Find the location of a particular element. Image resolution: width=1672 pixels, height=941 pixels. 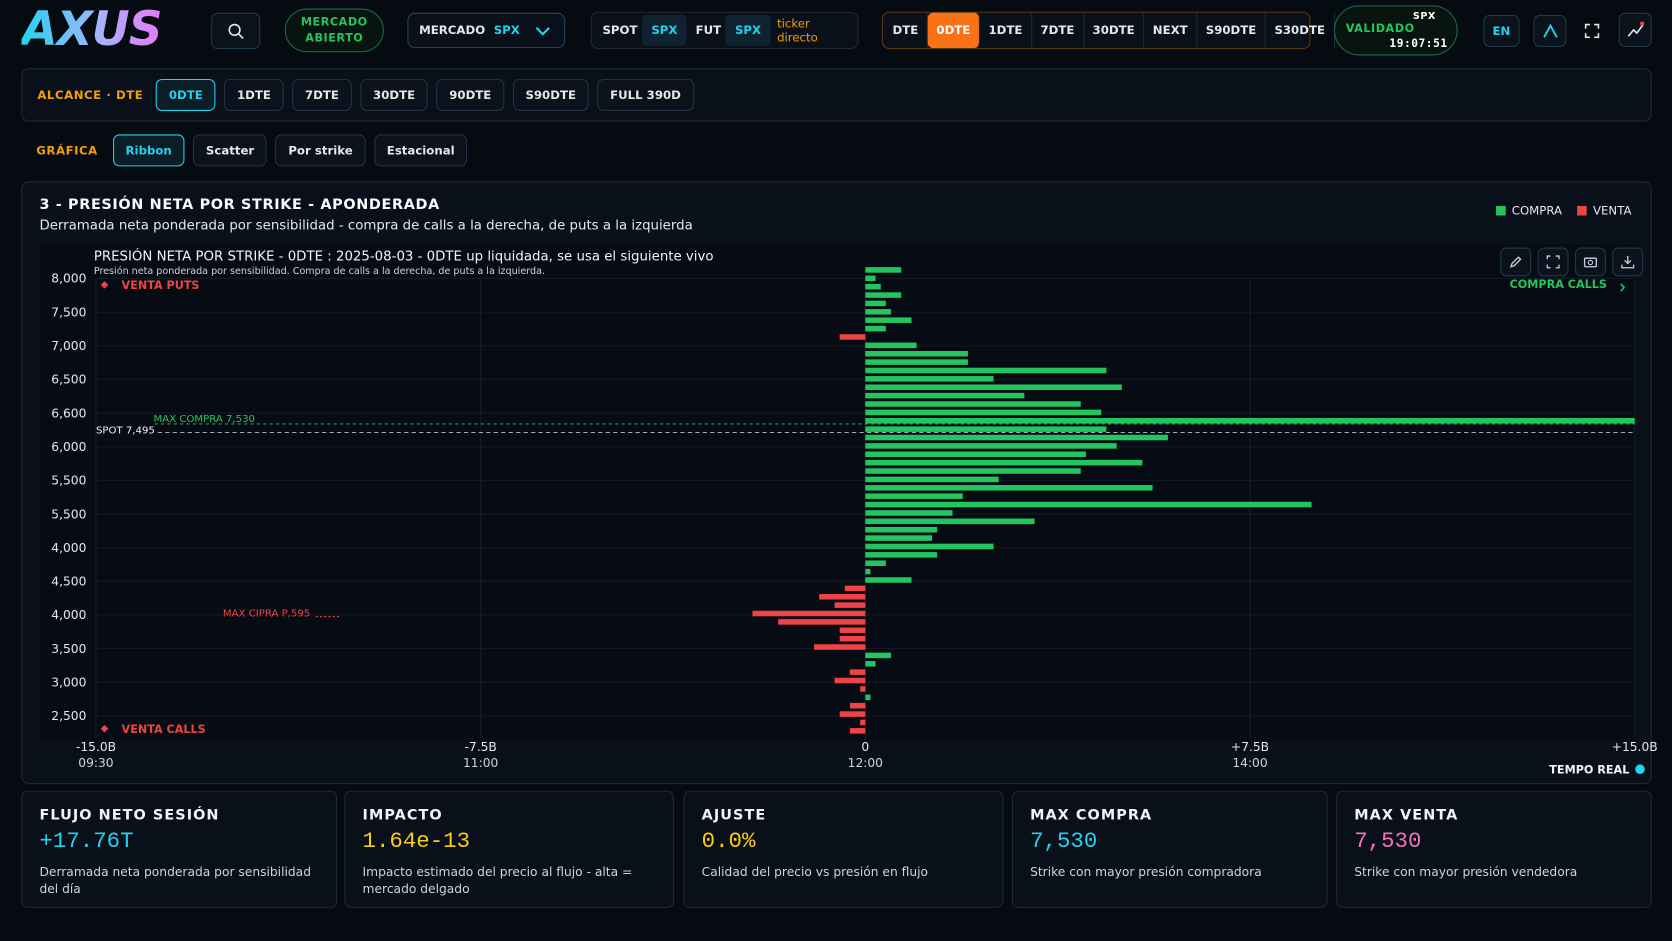

card-description: Calidad del precio vs presión en flujo is located at coordinates (815, 872).